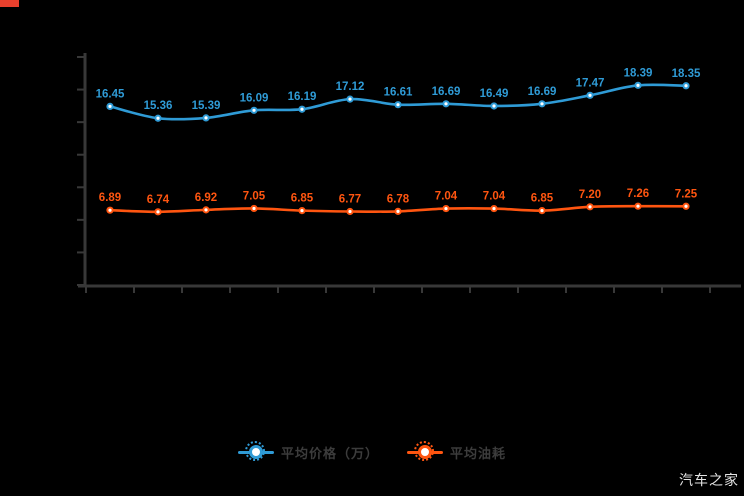 The image size is (744, 496). Describe the element at coordinates (638, 73) in the screenshot. I see `data-point-label: 18.39` at that location.